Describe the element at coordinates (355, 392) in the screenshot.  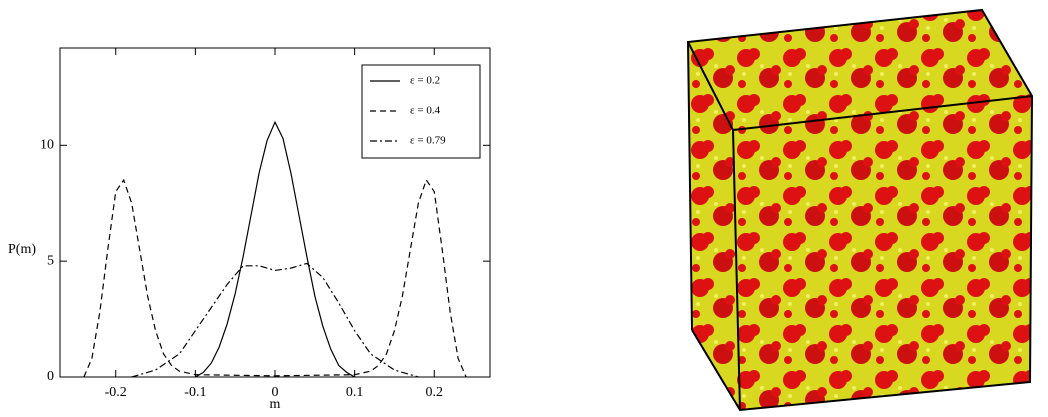
I see `x-tick-label: 0.1` at that location.